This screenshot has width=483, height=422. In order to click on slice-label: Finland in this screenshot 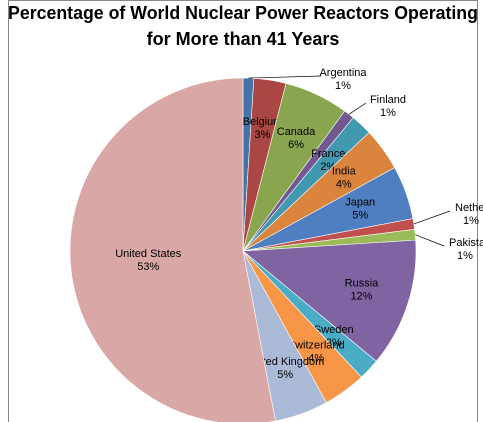, I will do `click(388, 100)`.